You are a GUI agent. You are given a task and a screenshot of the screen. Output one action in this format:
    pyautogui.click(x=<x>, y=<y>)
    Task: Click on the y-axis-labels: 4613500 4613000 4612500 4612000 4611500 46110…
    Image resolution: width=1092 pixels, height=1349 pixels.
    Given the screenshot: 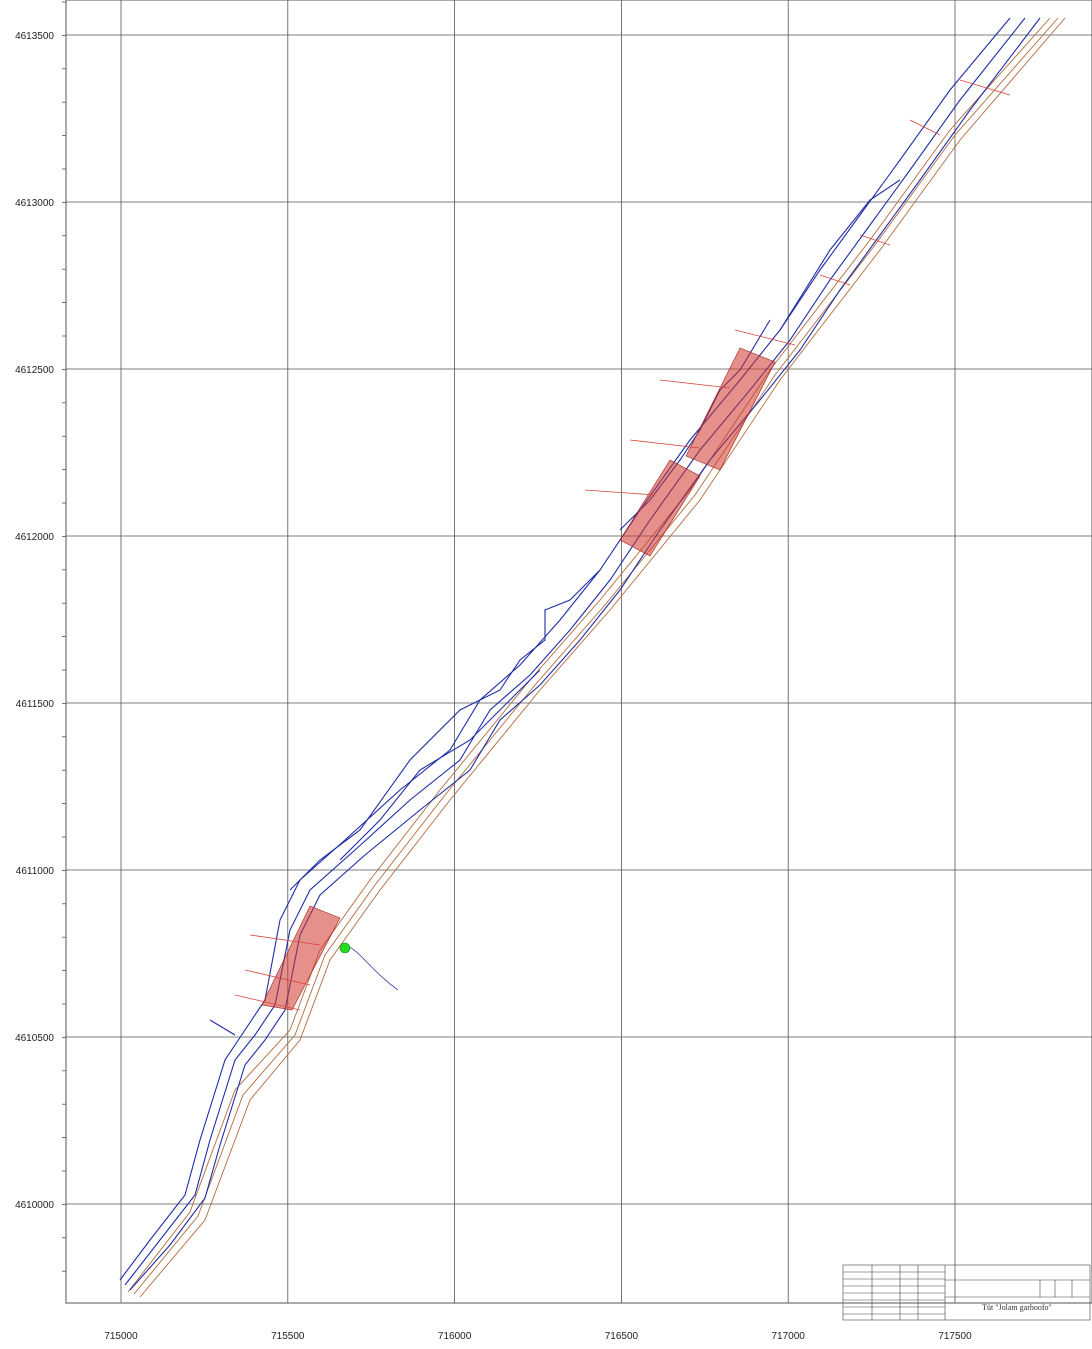 What is the action you would take?
    pyautogui.click(x=34, y=621)
    